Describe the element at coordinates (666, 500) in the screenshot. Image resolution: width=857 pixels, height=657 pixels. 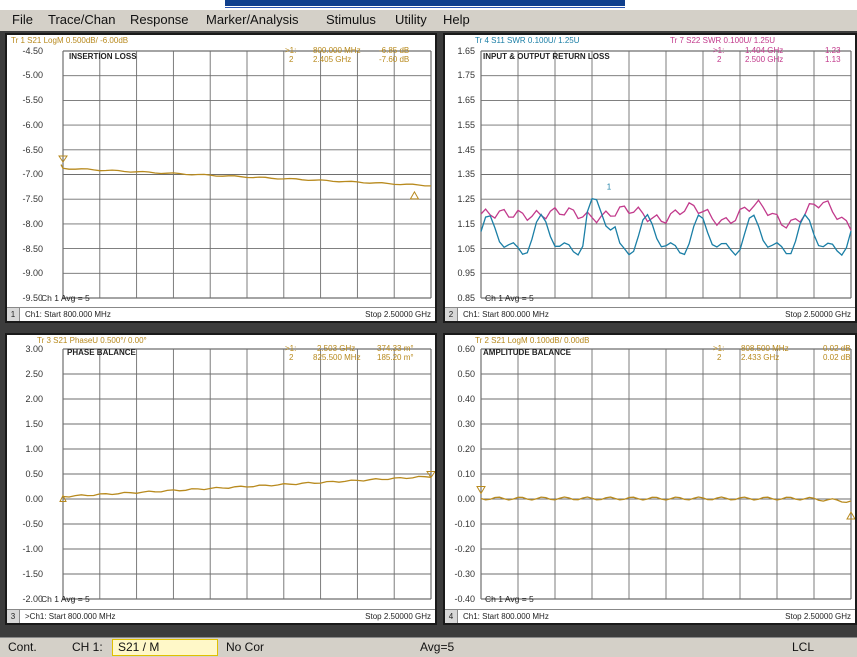
I see `amplitude-balance-trace` at that location.